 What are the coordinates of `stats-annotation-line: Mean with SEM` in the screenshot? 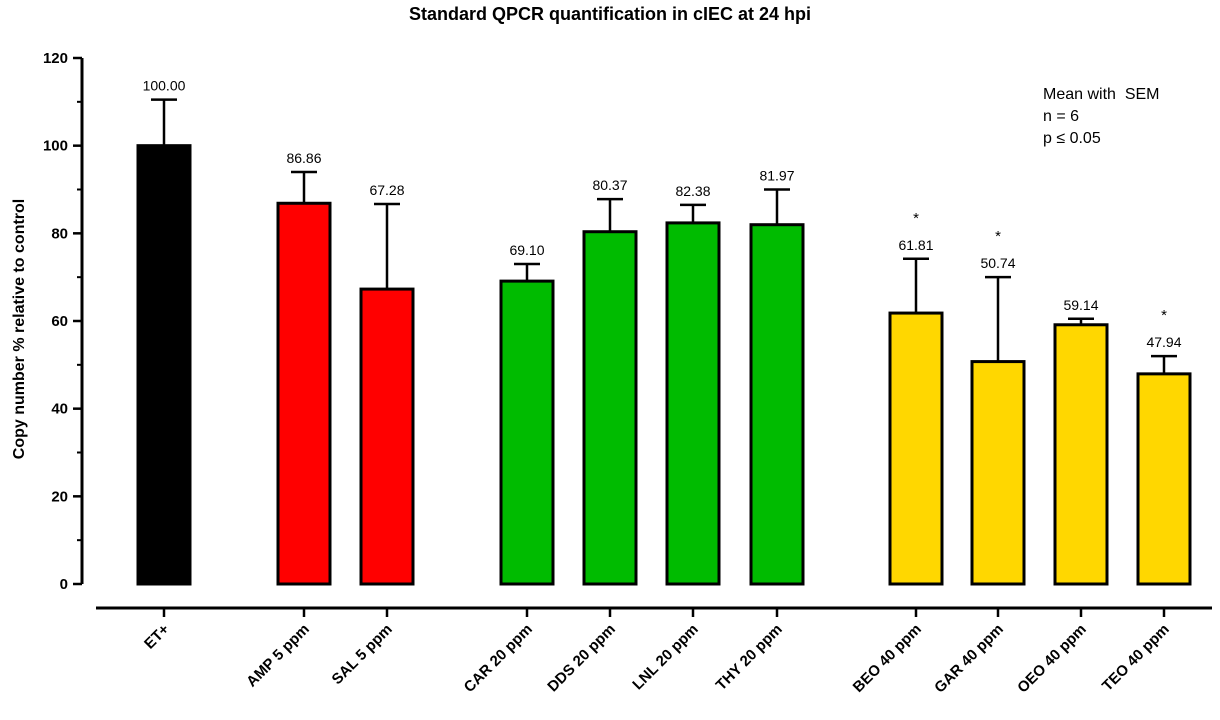 It's located at (1101, 94).